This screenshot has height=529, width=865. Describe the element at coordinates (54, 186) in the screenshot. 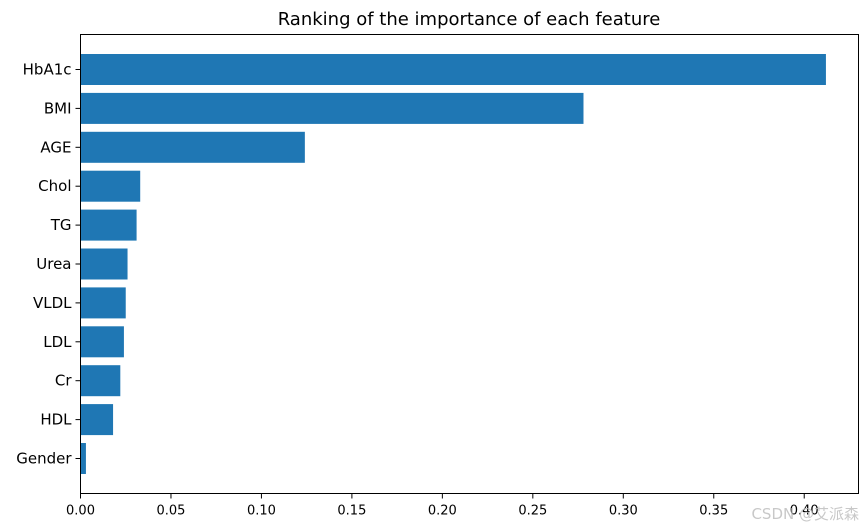

I see `y-tick-label-chol: Chol` at that location.